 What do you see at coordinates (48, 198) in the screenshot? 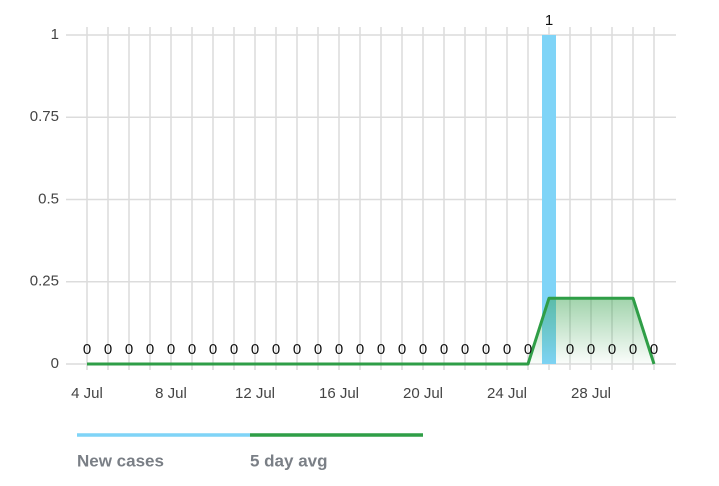
I see `y-tick-label: 0.5` at bounding box center [48, 198].